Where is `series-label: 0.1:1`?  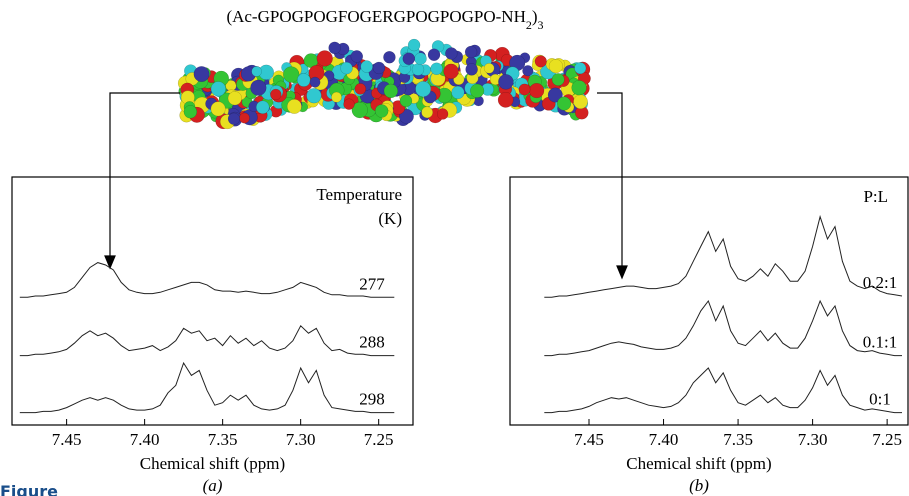 series-label: 0.1:1 is located at coordinates (880, 342).